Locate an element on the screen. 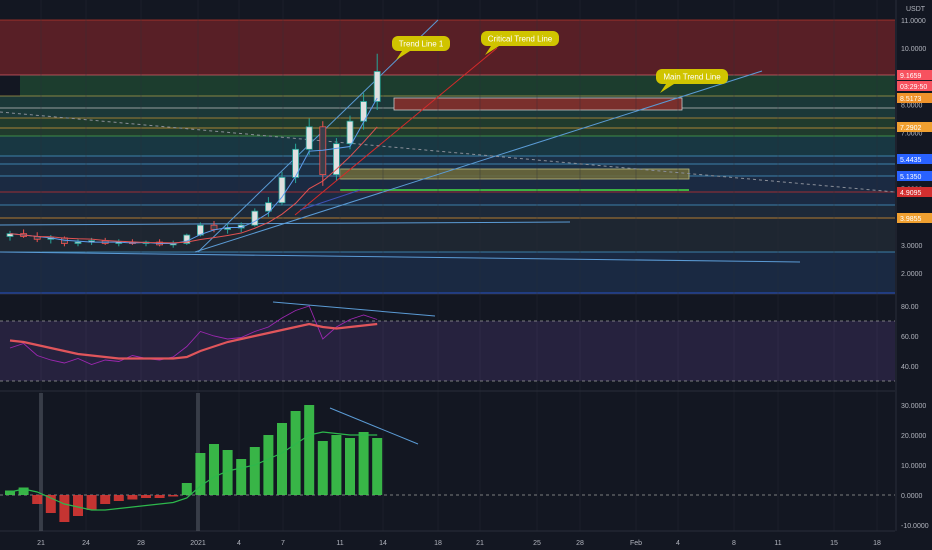 The image size is (932, 550). rsi-line is located at coordinates (193, 335).